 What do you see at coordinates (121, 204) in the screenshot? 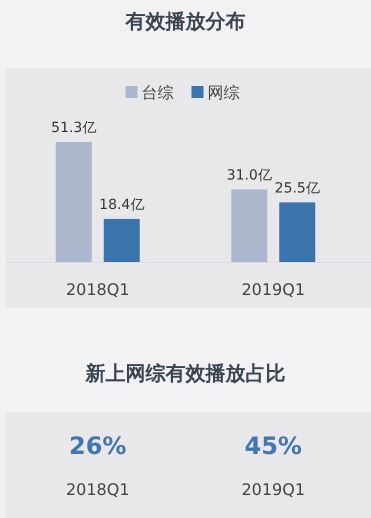
I see `data-label: 18.4亿` at bounding box center [121, 204].